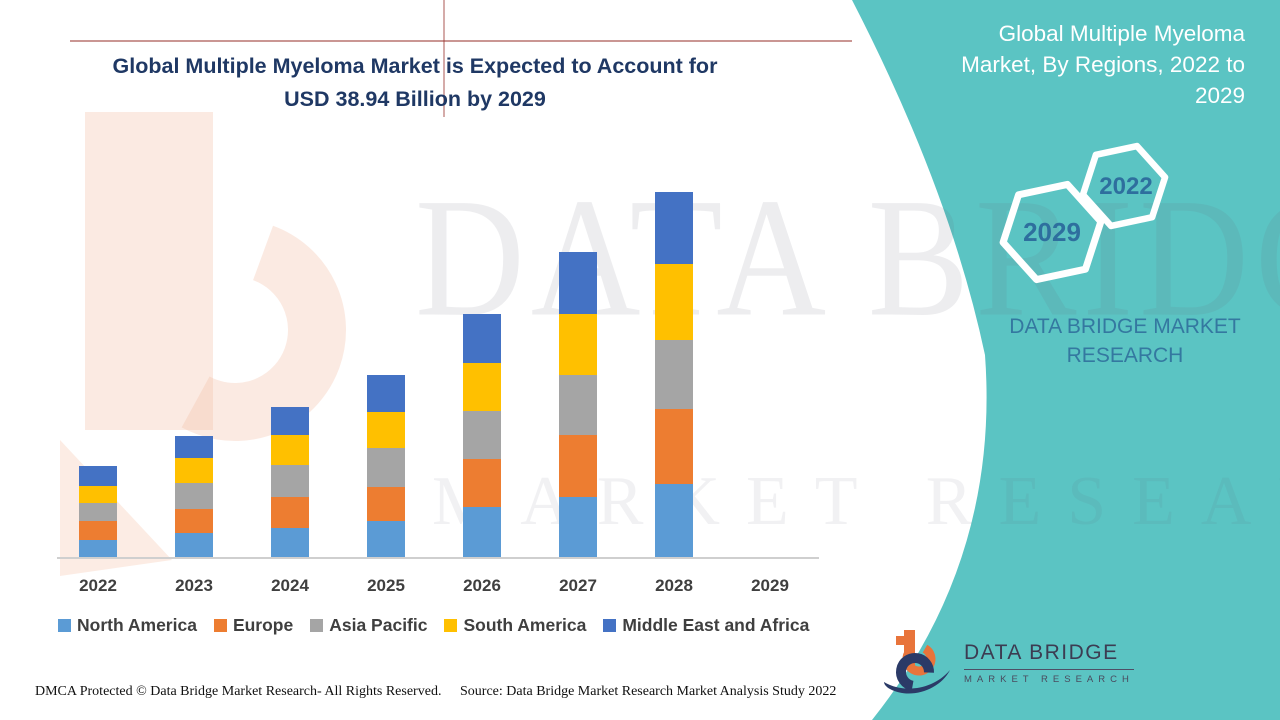  What do you see at coordinates (610, 625) in the screenshot?
I see `legend-swatch-middle-east-and-africa` at bounding box center [610, 625].